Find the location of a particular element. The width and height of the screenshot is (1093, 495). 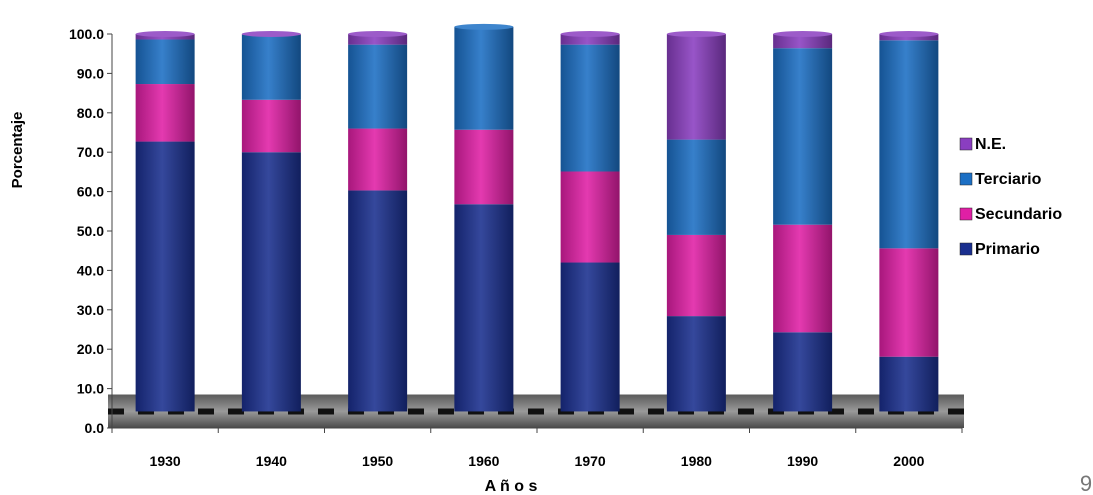

x-tick-label: 1990 is located at coordinates (802, 461).